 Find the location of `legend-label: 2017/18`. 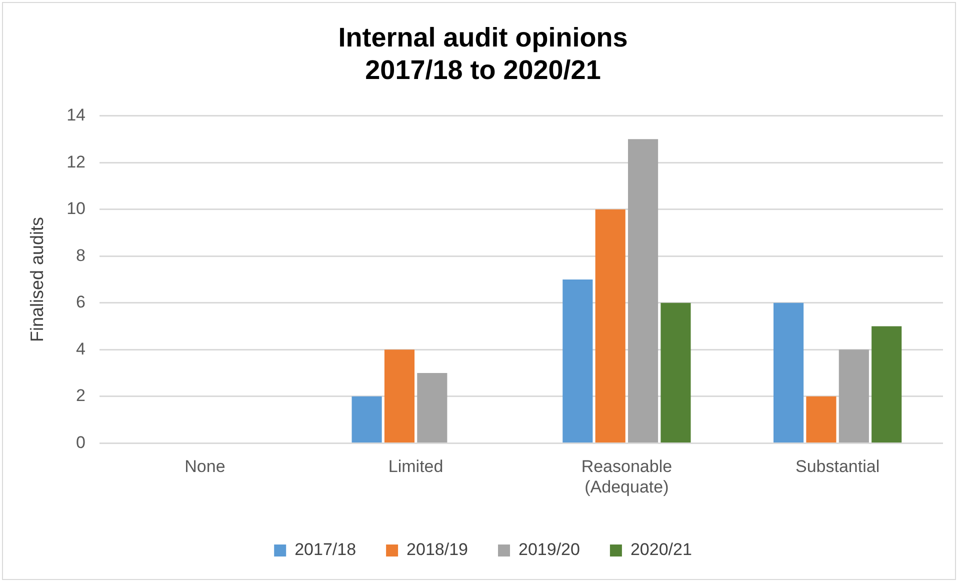

legend-label: 2017/18 is located at coordinates (325, 550).